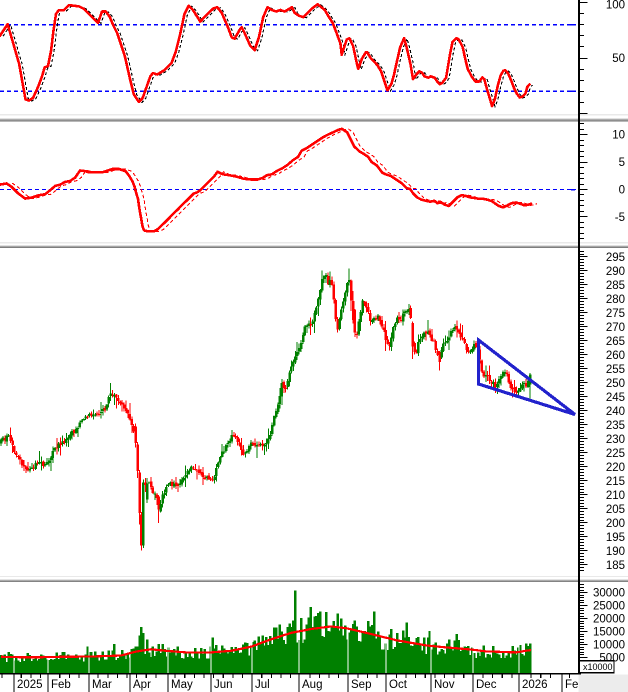  I want to click on svg-text: 25000, so click(609, 607).